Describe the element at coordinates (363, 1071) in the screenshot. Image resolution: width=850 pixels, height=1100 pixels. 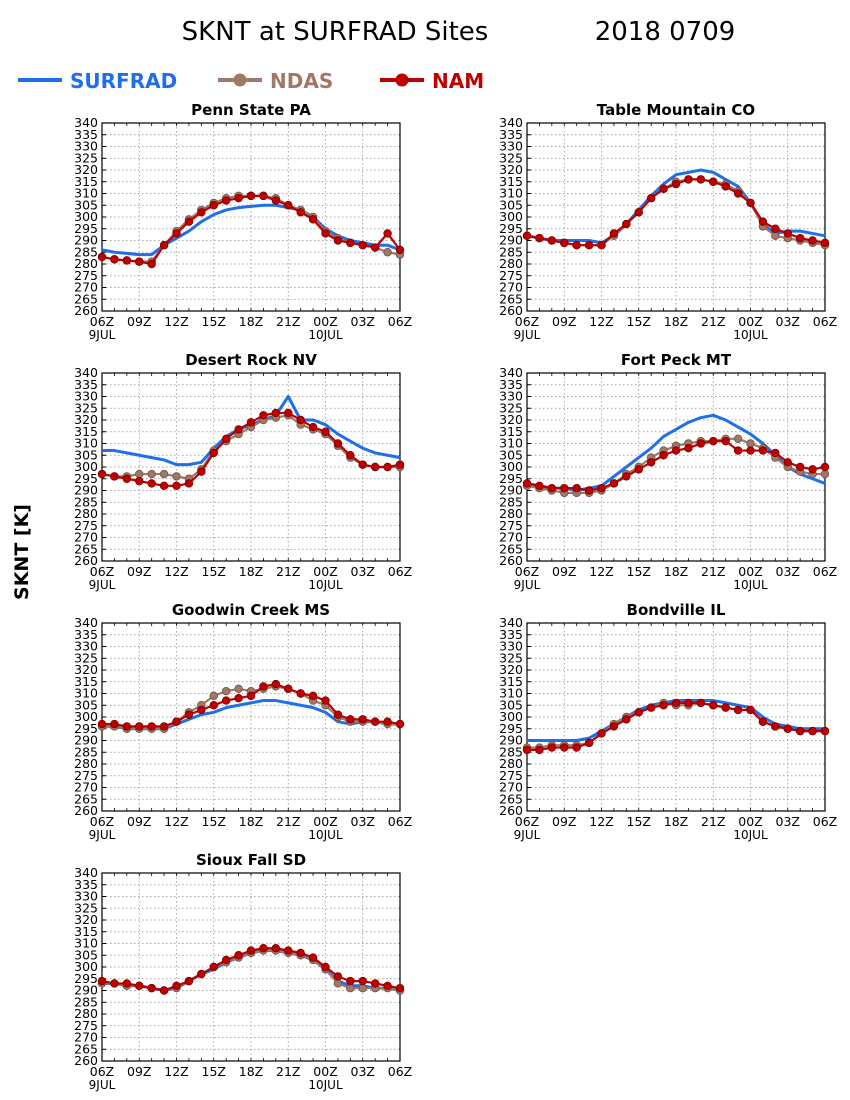
I see `x-tick-label: 03Z` at that location.